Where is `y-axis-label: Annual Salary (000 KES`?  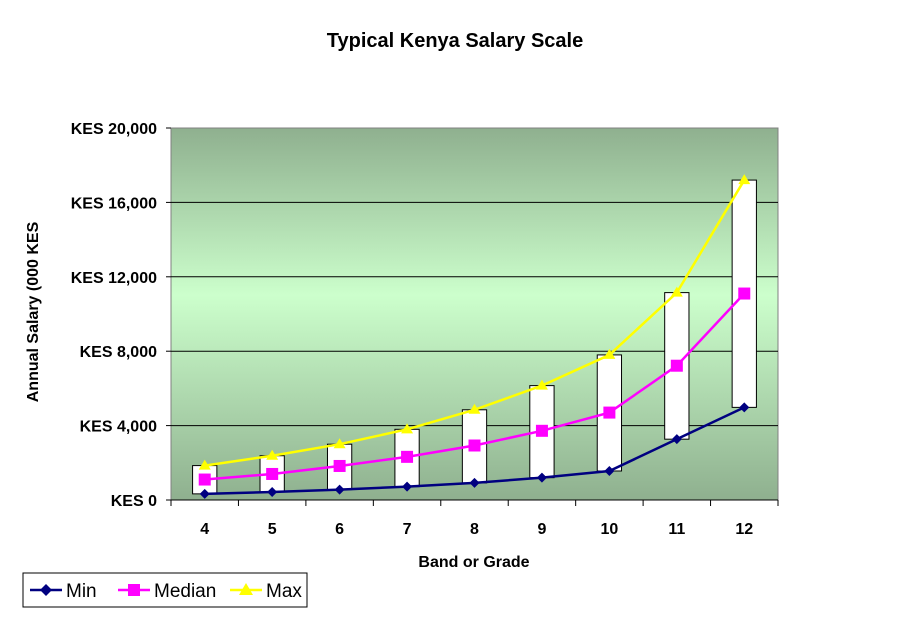 y-axis-label: Annual Salary (000 KES is located at coordinates (33, 311).